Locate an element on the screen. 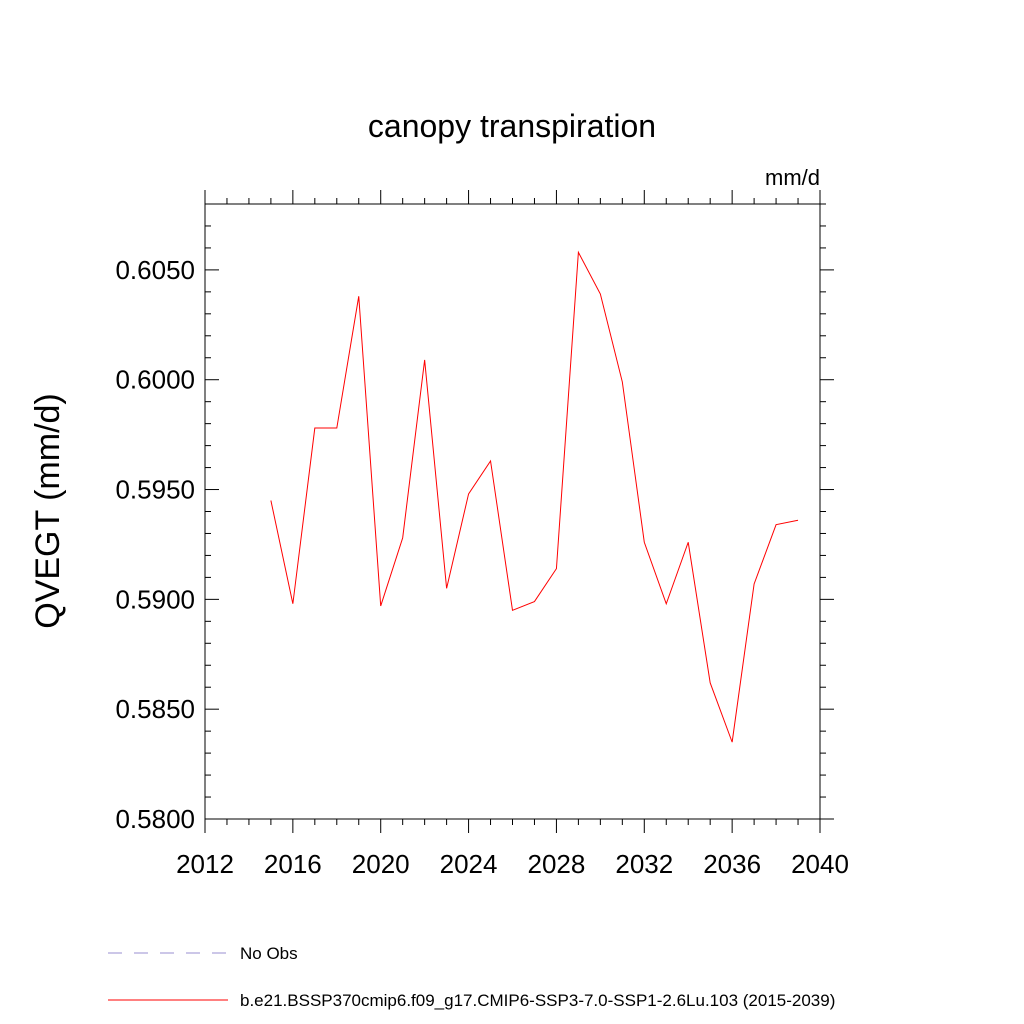  y-tick-label: 0.5800 is located at coordinates (155, 819).